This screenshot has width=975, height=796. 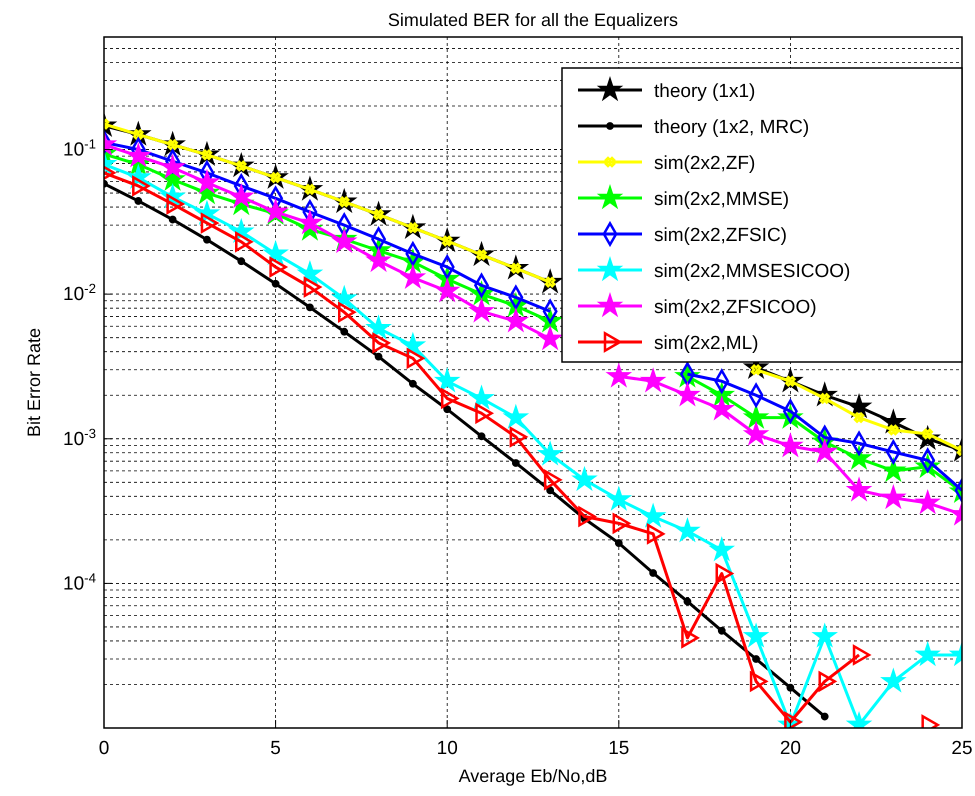 What do you see at coordinates (732, 127) in the screenshot?
I see `legend-label: theory (1x2, MRC)` at bounding box center [732, 127].